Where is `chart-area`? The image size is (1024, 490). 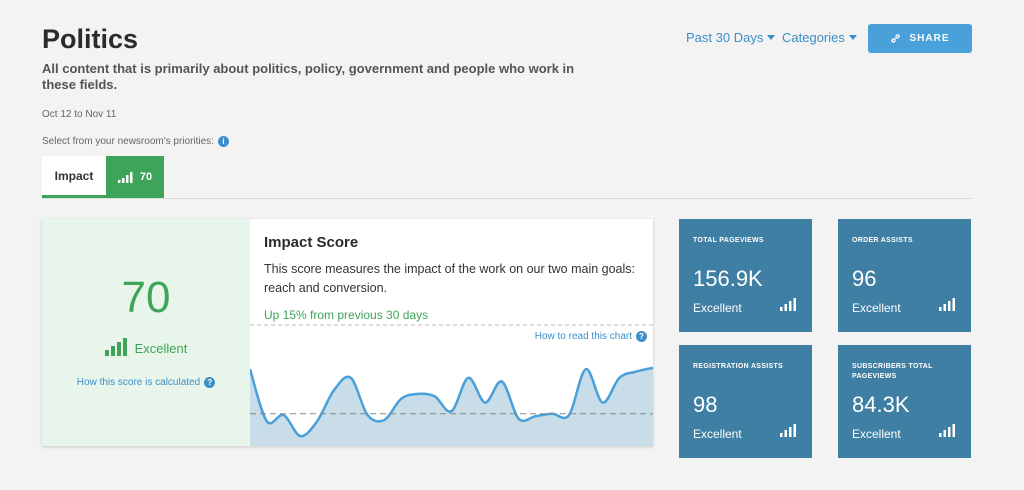
chart-area is located at coordinates (451, 406).